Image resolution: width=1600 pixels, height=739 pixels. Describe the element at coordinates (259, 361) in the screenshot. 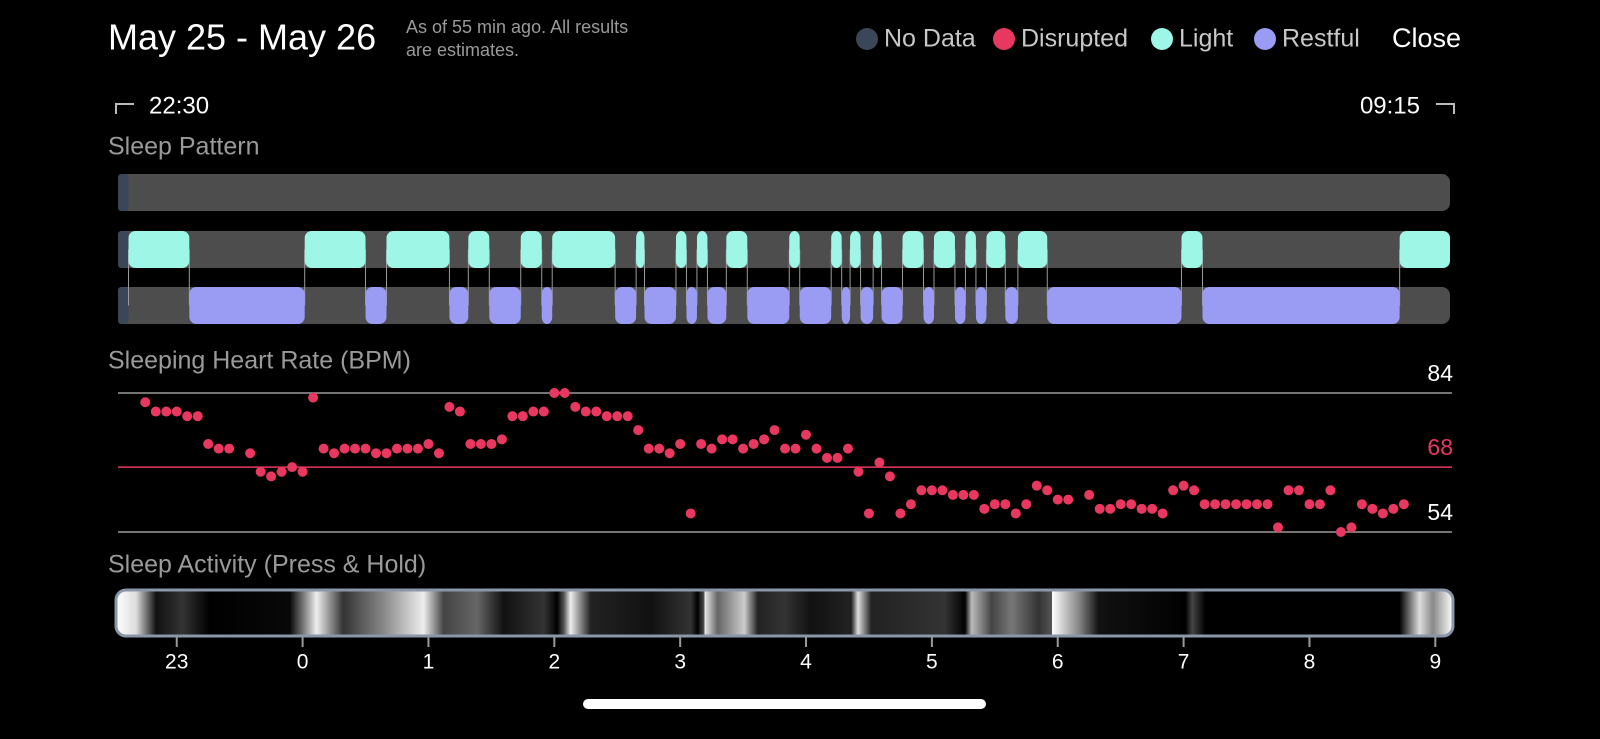

I see `section-title: Sleeping Heart Rate (BPM)` at that location.